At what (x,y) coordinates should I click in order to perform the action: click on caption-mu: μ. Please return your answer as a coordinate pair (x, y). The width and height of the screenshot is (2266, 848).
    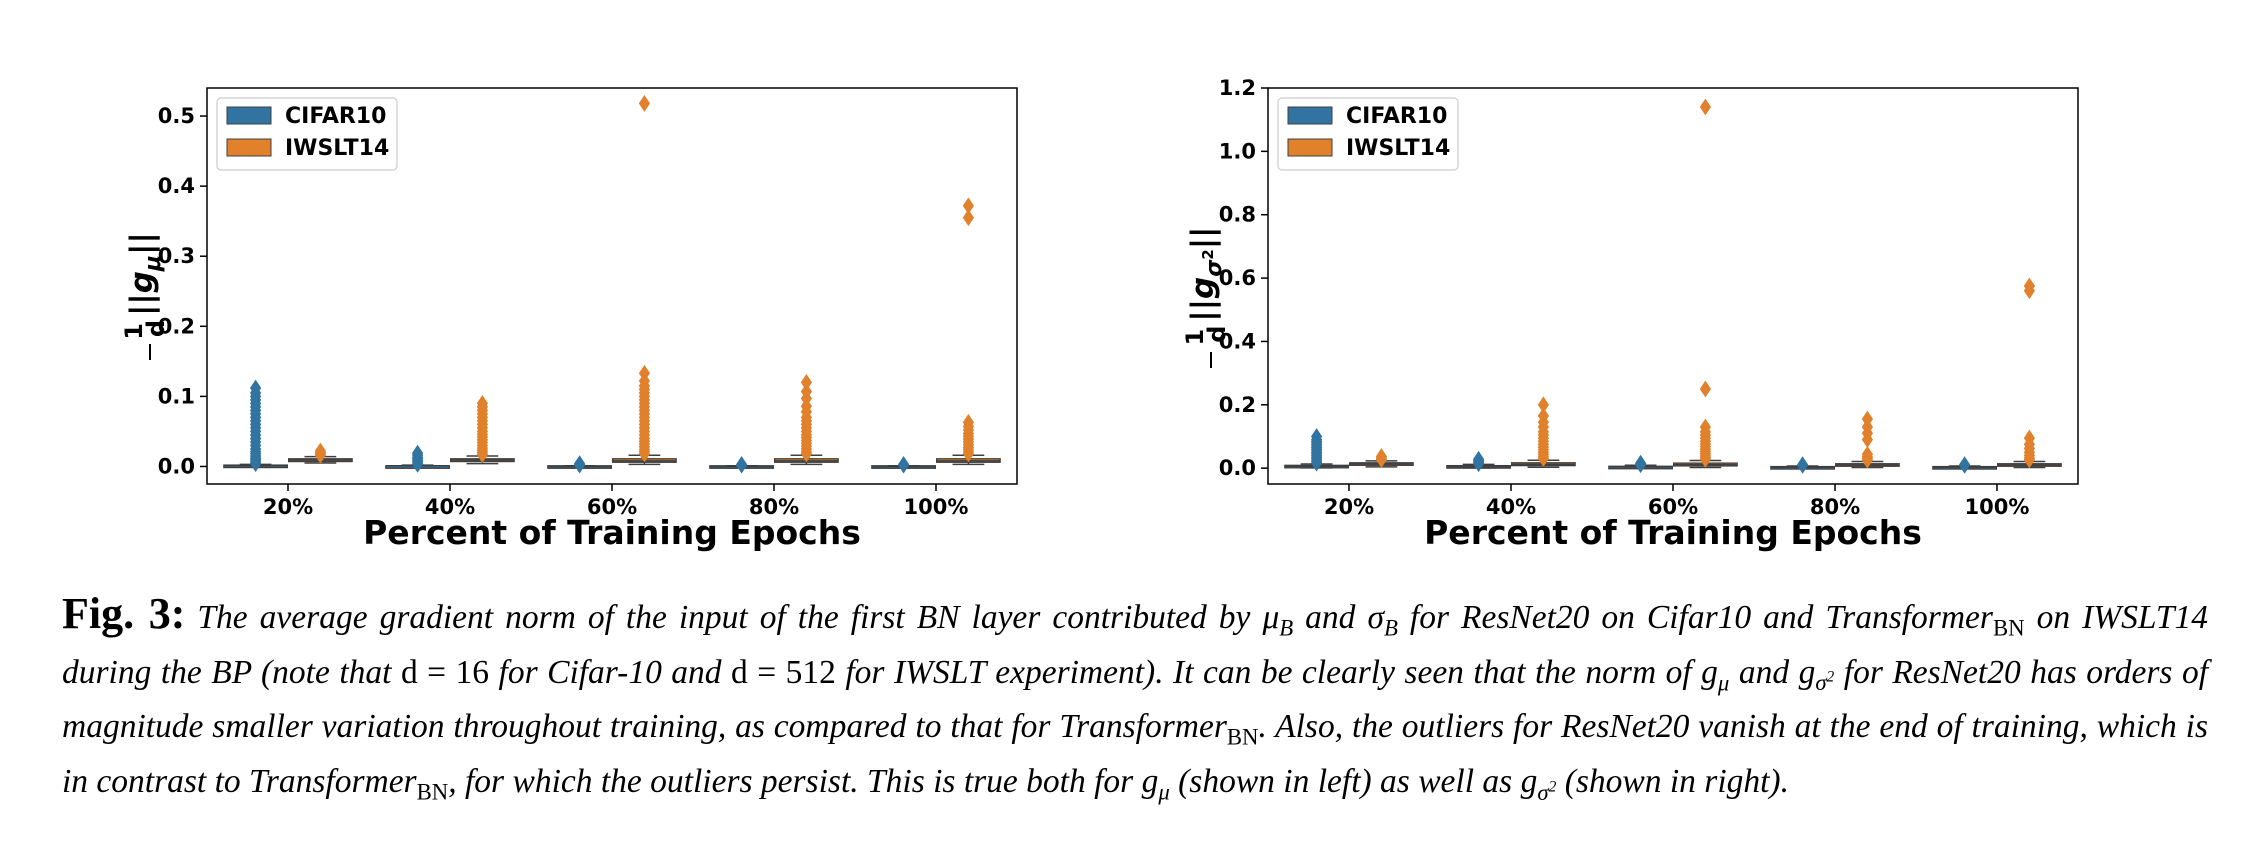
    Looking at the image, I should click on (1271, 617).